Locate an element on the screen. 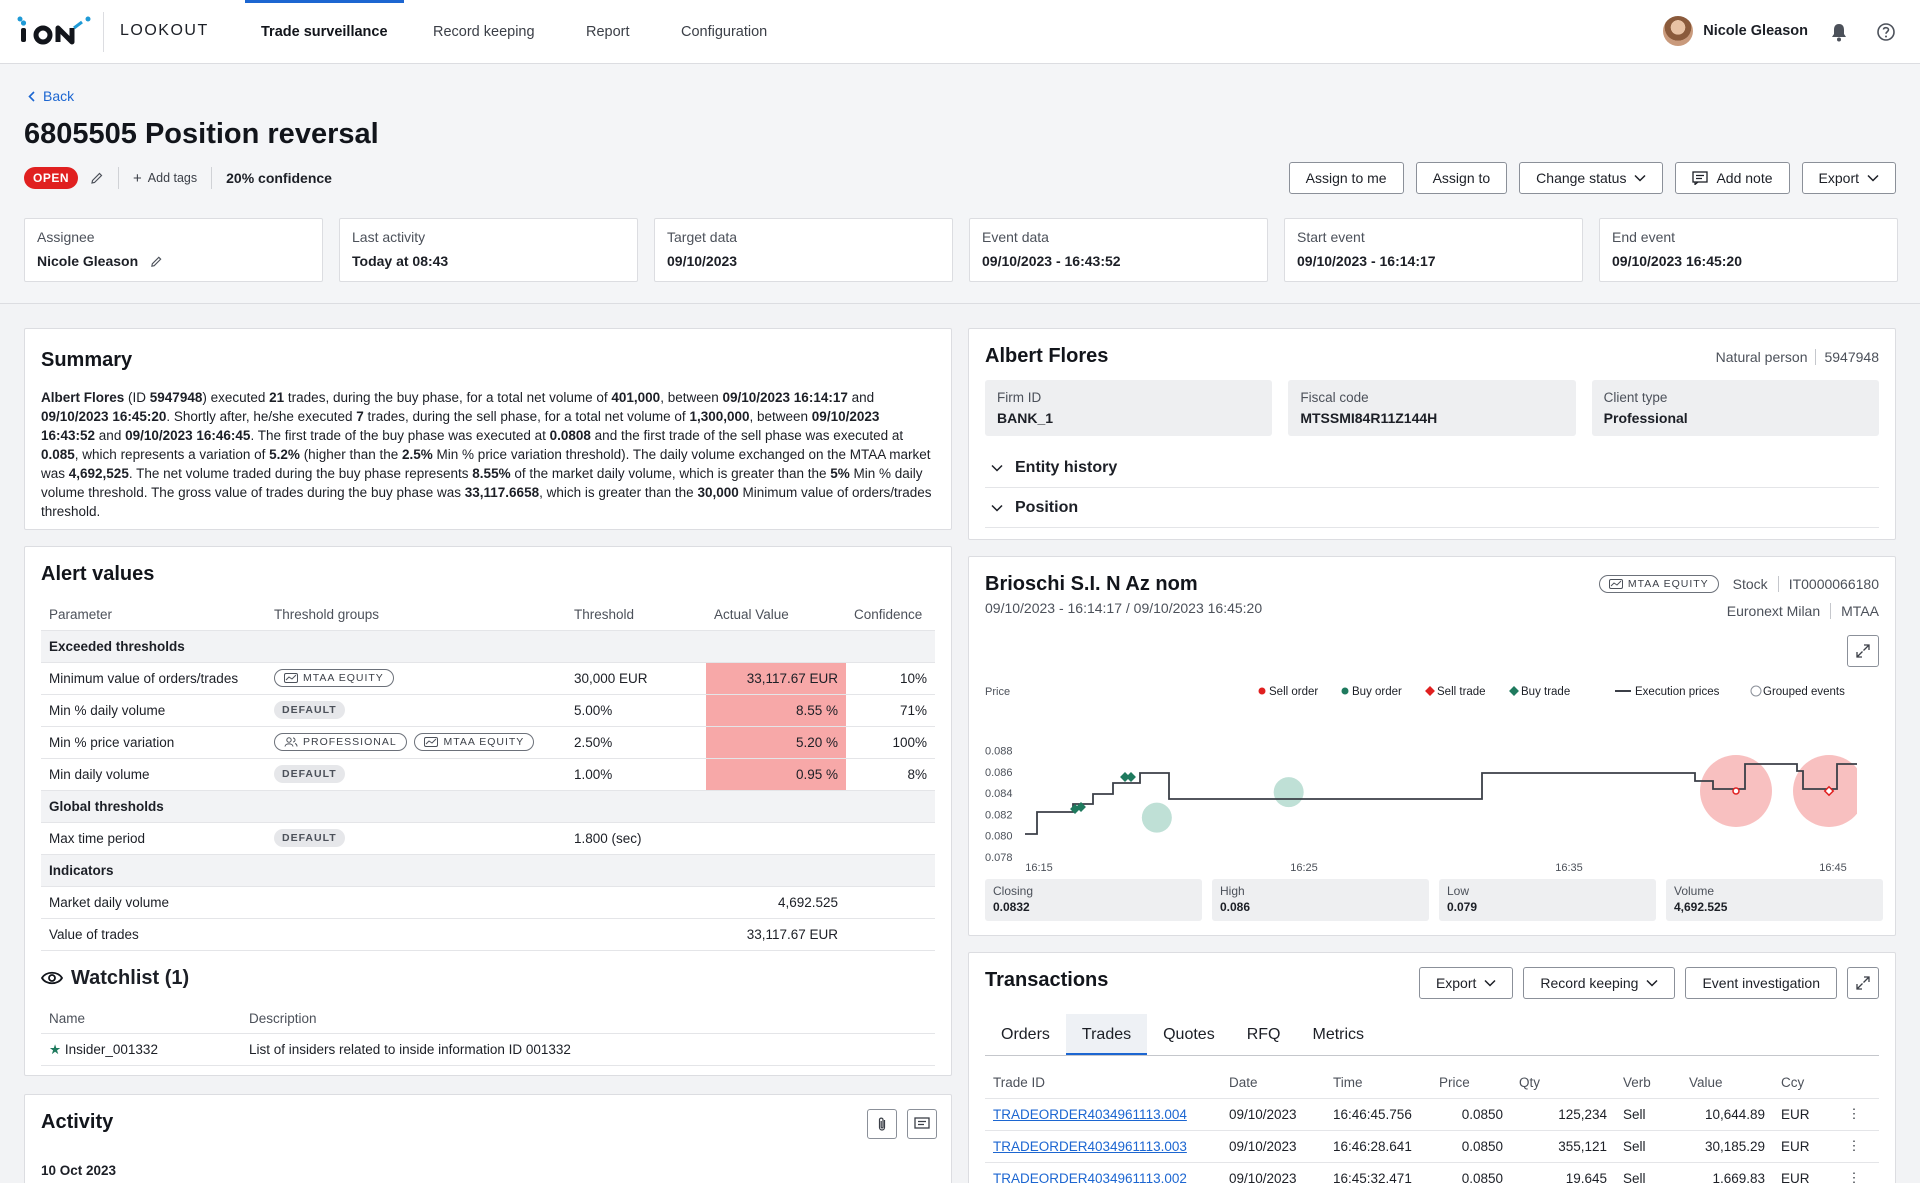 This screenshot has height=1183, width=1920. summary-highlight: 09/10/2023 16:43:52 is located at coordinates (460, 426).